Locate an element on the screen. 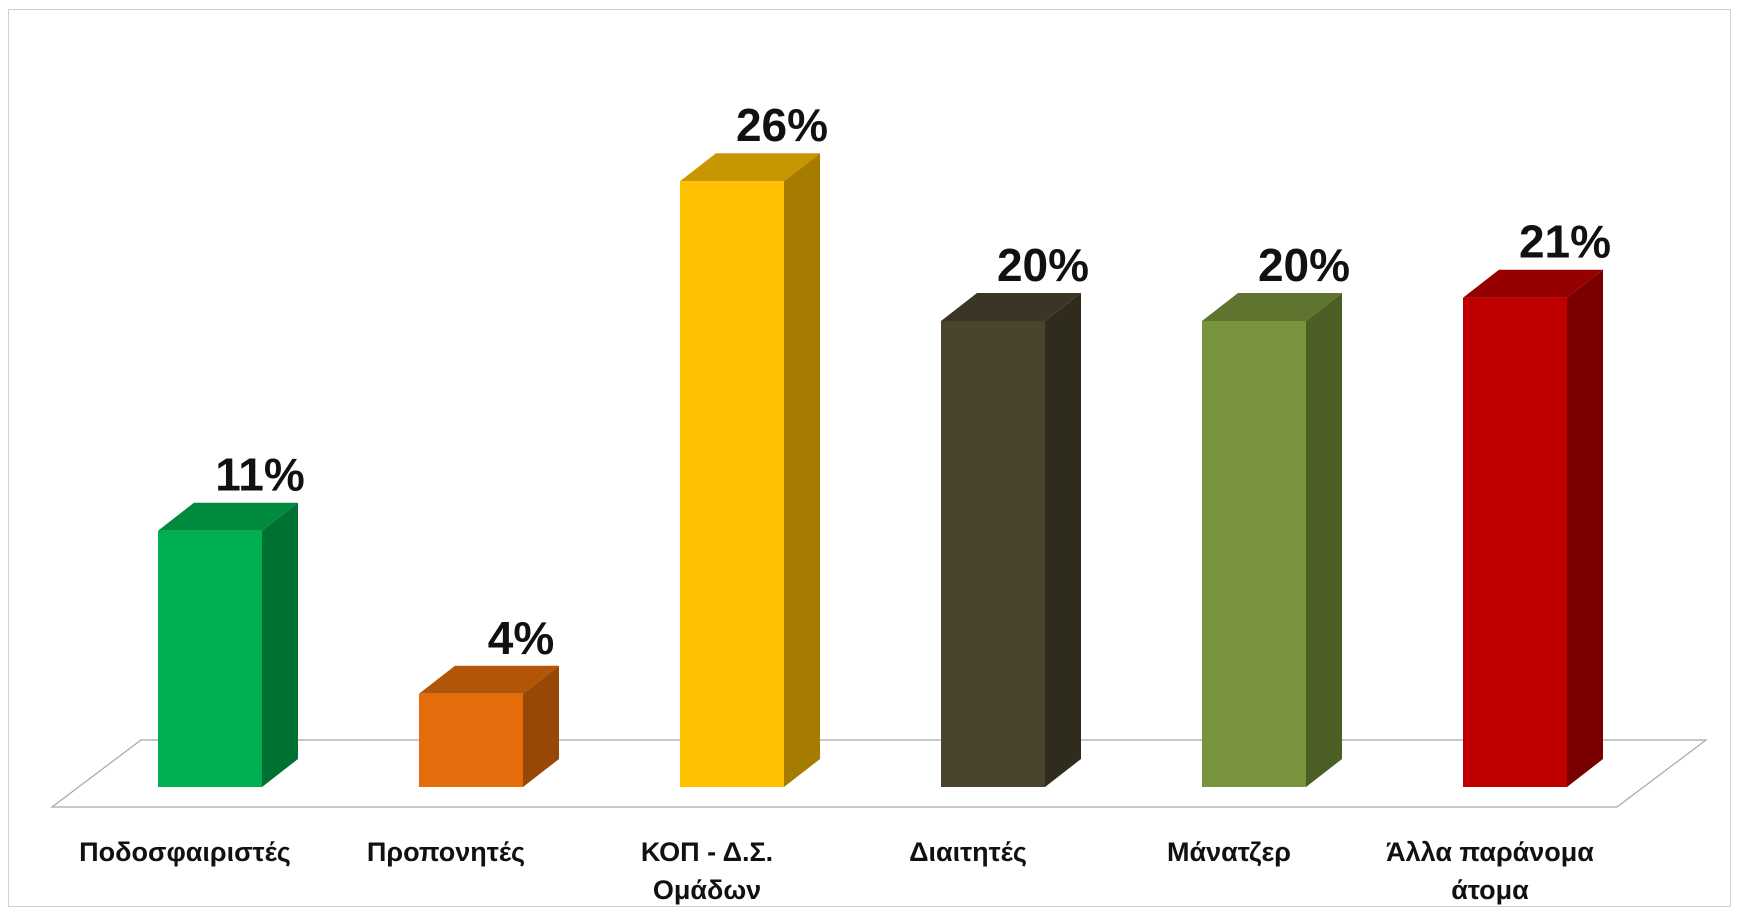  data-label: 26% is located at coordinates (782, 125).